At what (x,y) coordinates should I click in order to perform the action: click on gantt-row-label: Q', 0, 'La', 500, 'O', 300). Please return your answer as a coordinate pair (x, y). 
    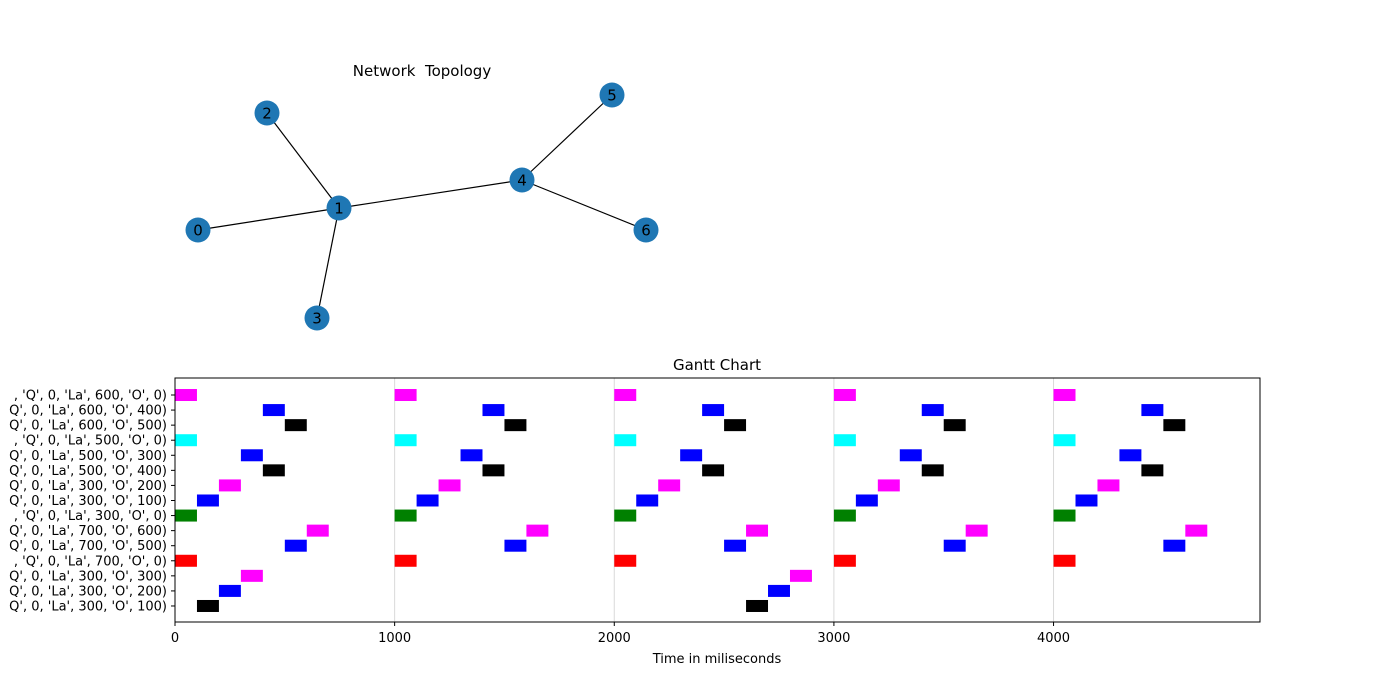
    Looking at the image, I should click on (88, 456).